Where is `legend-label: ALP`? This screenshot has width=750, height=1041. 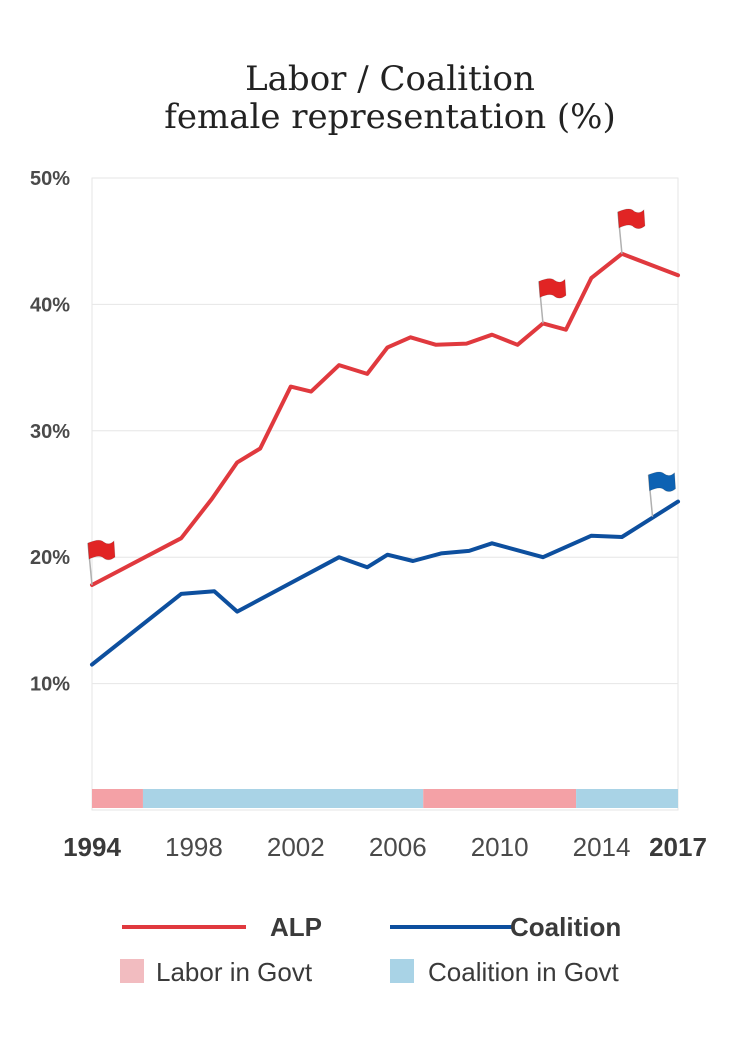
legend-label: ALP is located at coordinates (296, 927).